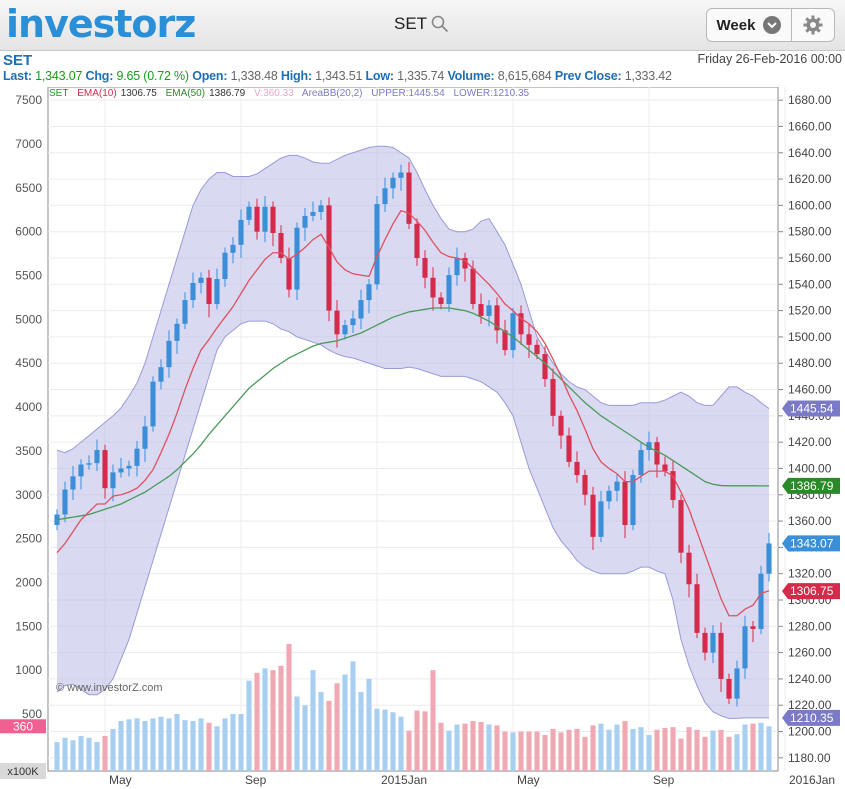 The image size is (845, 789). Describe the element at coordinates (810, 311) in the screenshot. I see `price-tick-label: 1520.00` at that location.